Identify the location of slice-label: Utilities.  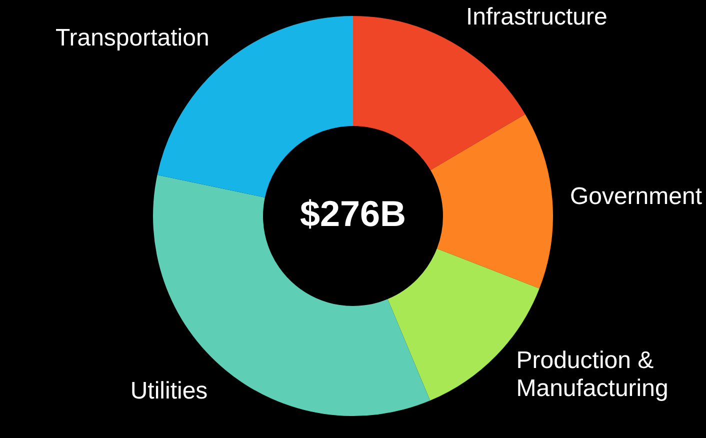
(169, 390).